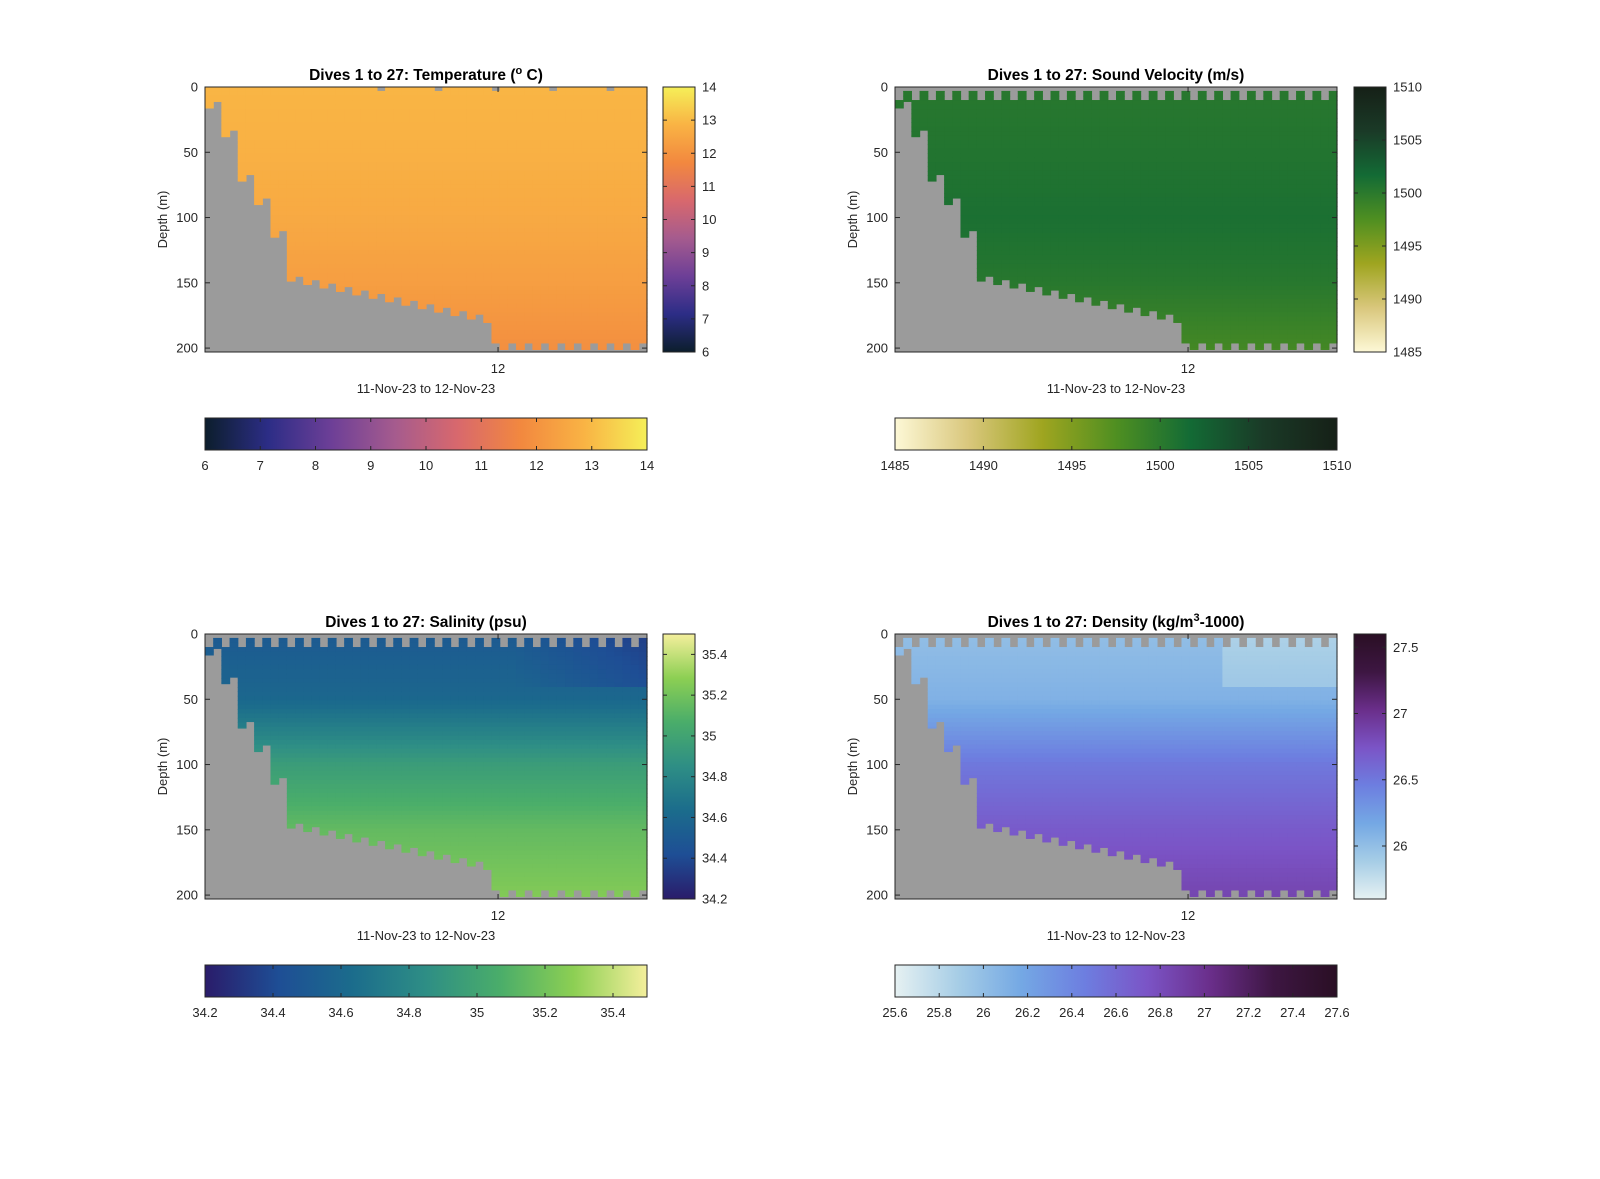 The height and width of the screenshot is (1179, 1600). Describe the element at coordinates (1116, 220) in the screenshot. I see `heatmap-cells` at that location.